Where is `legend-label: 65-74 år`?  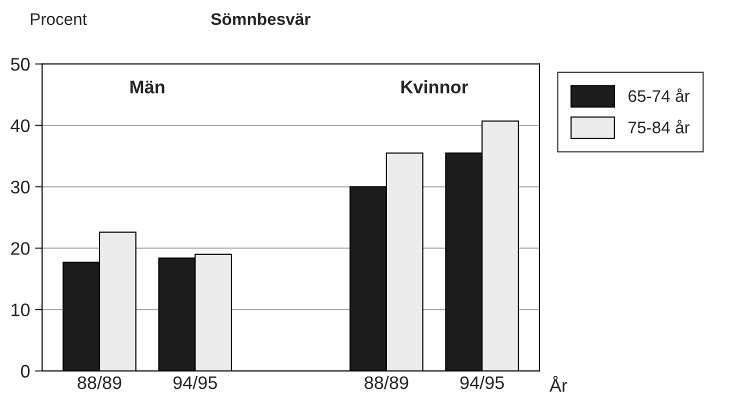 legend-label: 65-74 år is located at coordinates (659, 95).